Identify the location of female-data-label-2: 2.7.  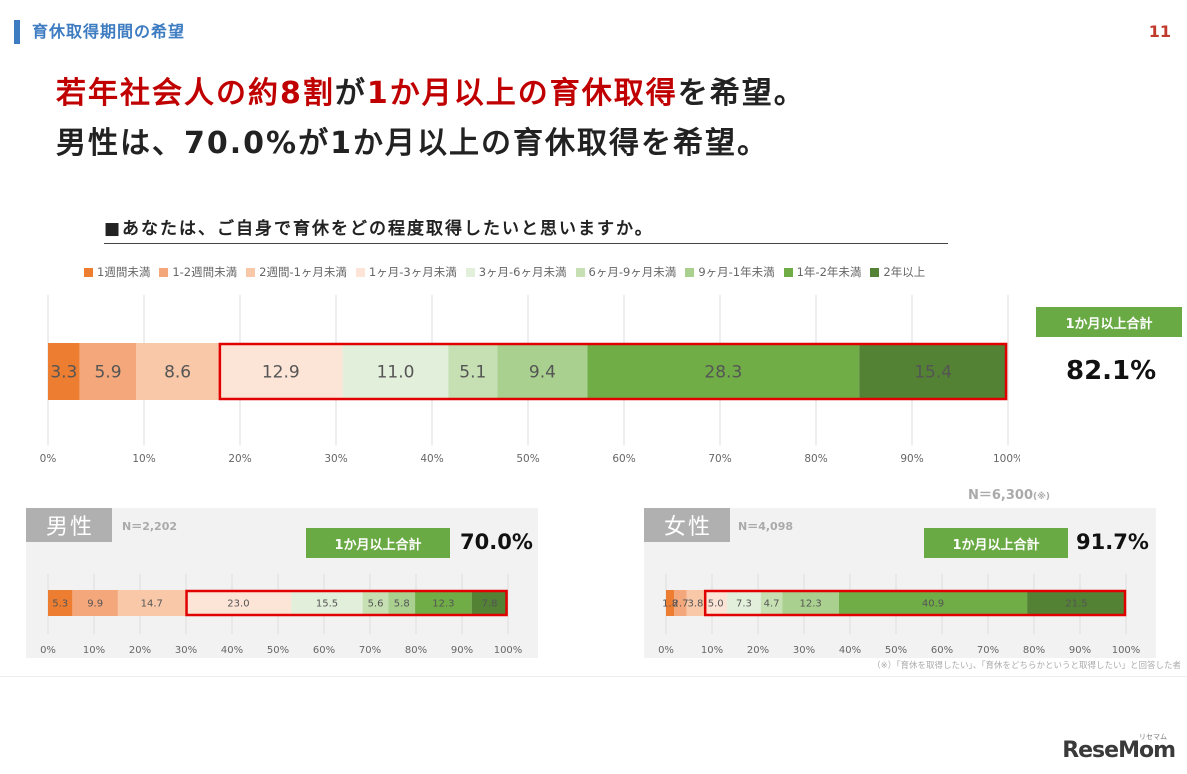
(681, 604).